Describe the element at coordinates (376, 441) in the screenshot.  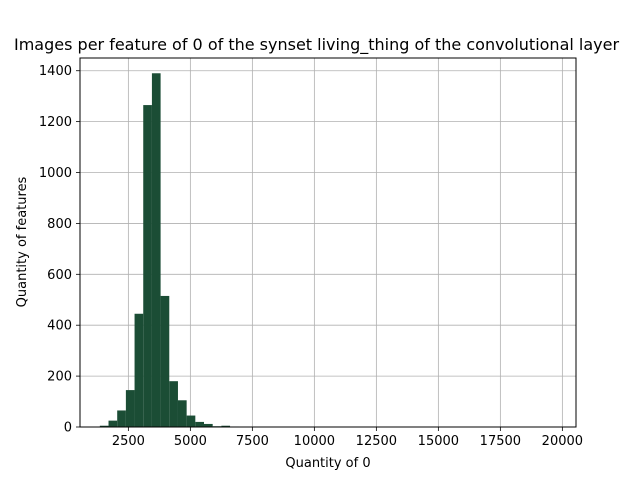
I see `x-tick-label: 12500` at that location.